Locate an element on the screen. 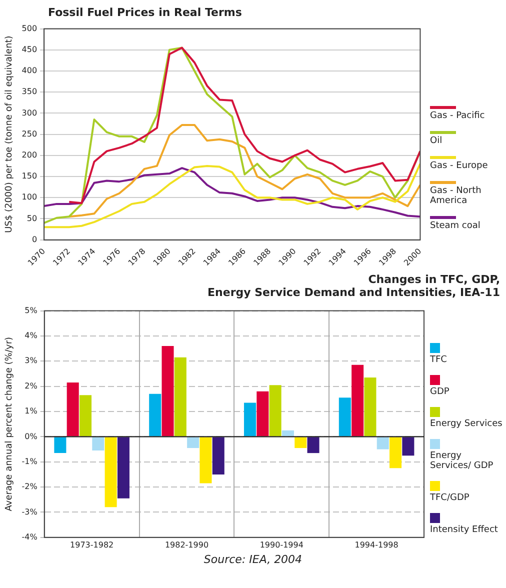 The width and height of the screenshot is (506, 588). chart-title: Changes in TFC, GDP, Energy Service Demand and Intensities, IEA-11 is located at coordinates (353, 286).